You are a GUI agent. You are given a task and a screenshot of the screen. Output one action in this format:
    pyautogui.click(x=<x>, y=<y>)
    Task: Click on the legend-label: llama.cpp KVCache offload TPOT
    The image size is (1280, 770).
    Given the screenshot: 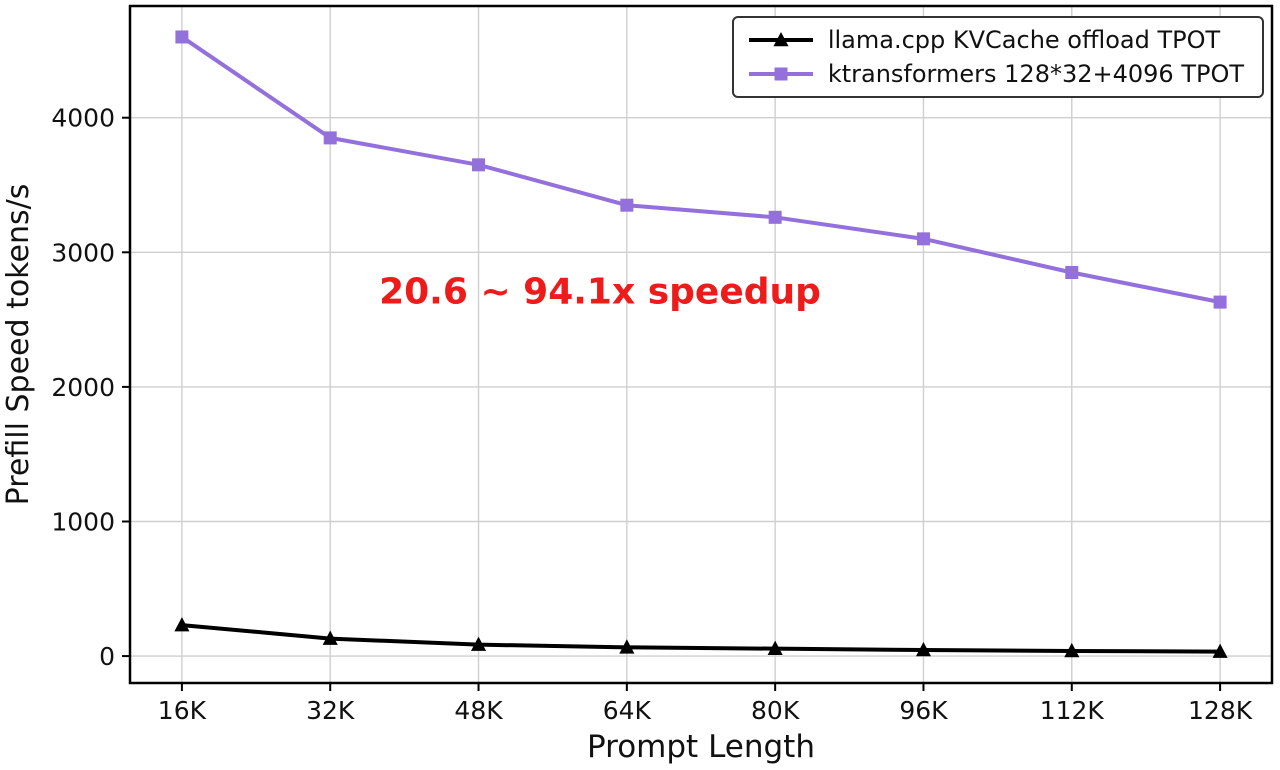 What is the action you would take?
    pyautogui.click(x=1024, y=40)
    